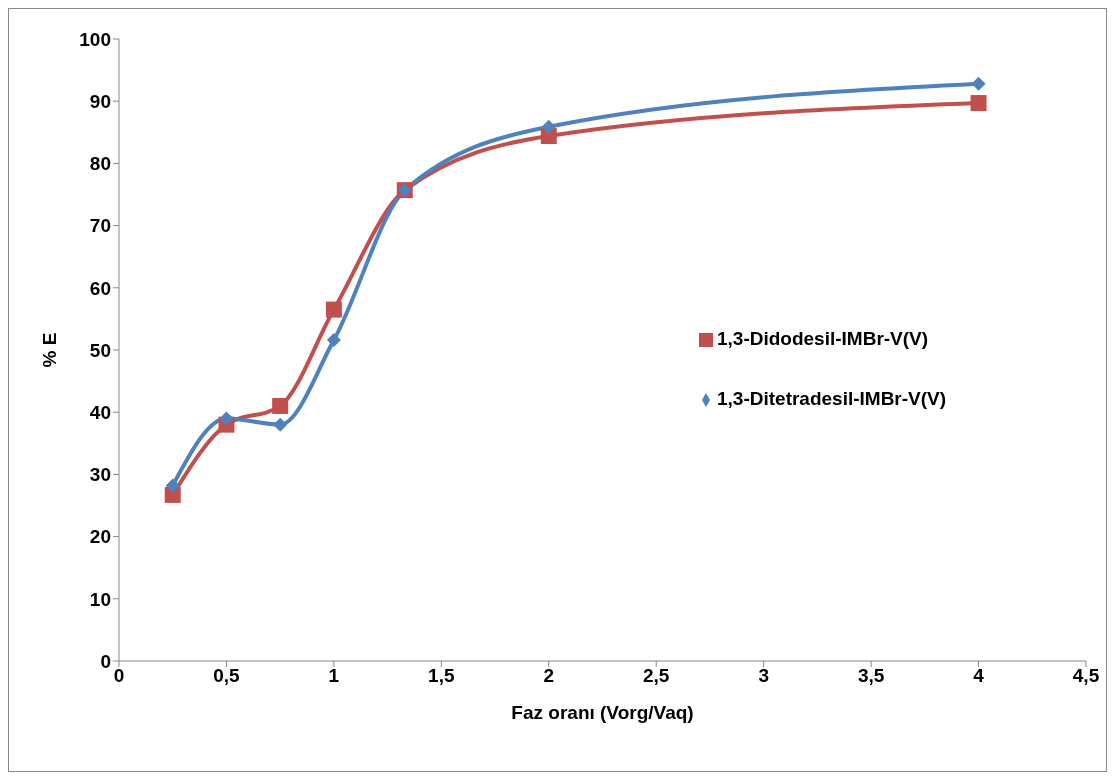 This screenshot has width=1115, height=780. What do you see at coordinates (100, 537) in the screenshot?
I see `y-tick-label: 20` at bounding box center [100, 537].